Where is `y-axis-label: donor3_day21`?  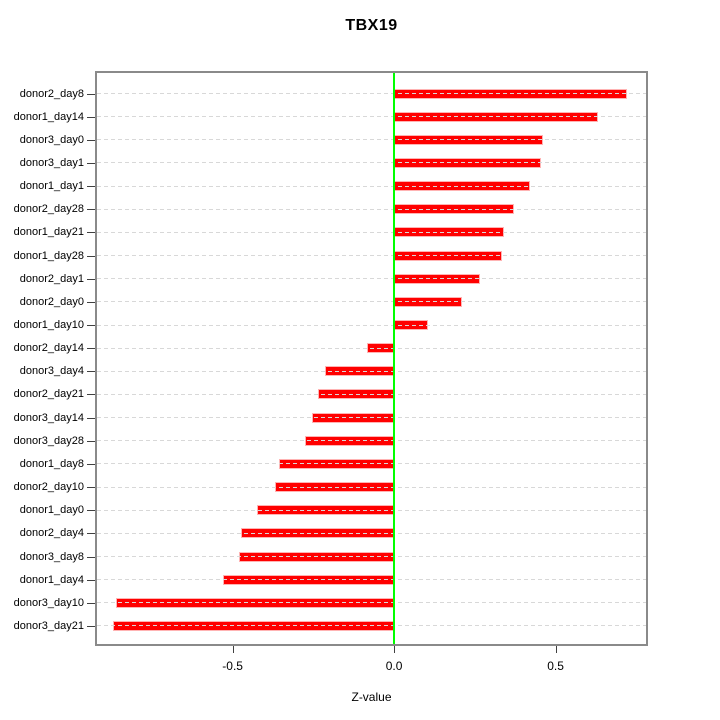
y-axis-label: donor3_day21 is located at coordinates (48, 625).